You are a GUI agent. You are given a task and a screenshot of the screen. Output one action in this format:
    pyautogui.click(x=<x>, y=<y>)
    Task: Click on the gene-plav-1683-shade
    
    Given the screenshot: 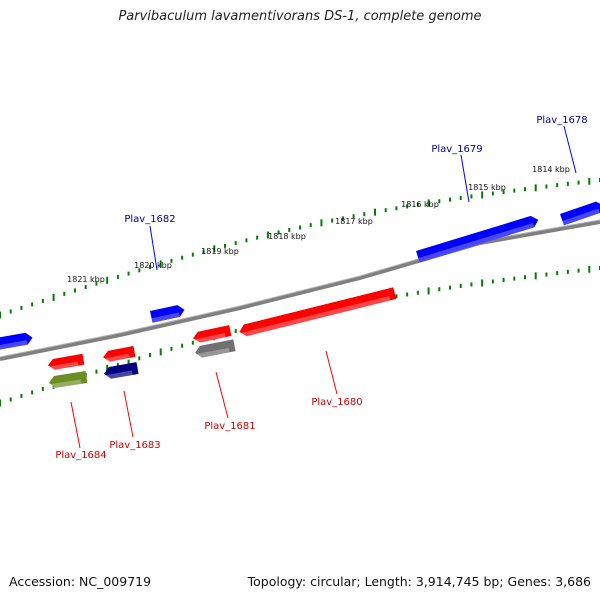 What is the action you would take?
    pyautogui.click(x=116, y=358)
    